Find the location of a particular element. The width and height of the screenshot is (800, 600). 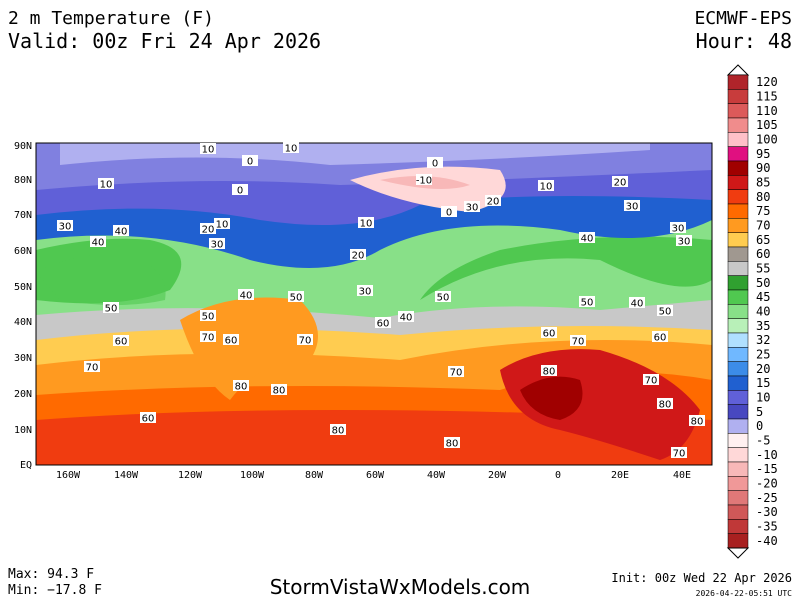

model: ECMWF-EPS is located at coordinates (743, 18).